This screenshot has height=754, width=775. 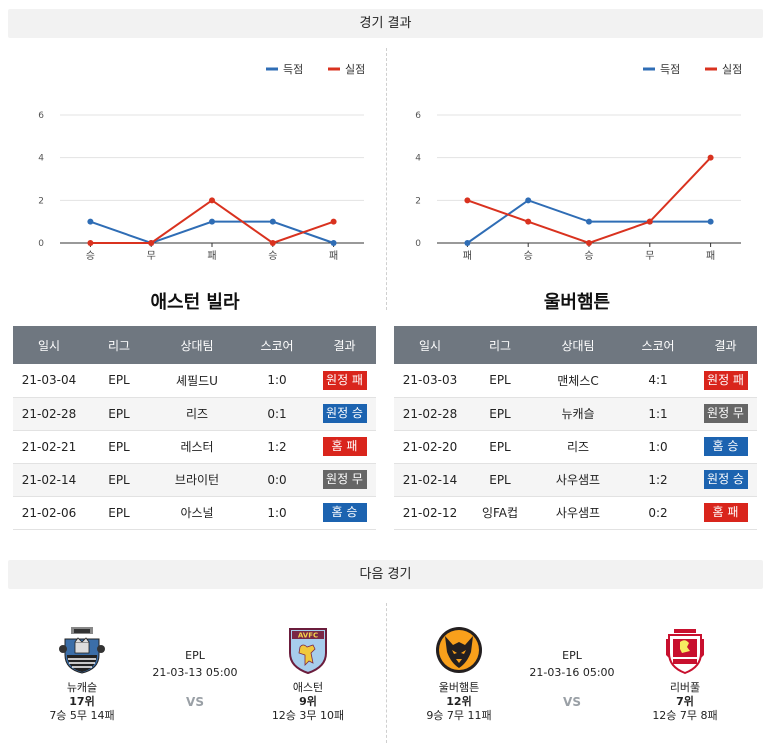 I want to click on team-record: 9승 7무 11패, so click(x=459, y=715).